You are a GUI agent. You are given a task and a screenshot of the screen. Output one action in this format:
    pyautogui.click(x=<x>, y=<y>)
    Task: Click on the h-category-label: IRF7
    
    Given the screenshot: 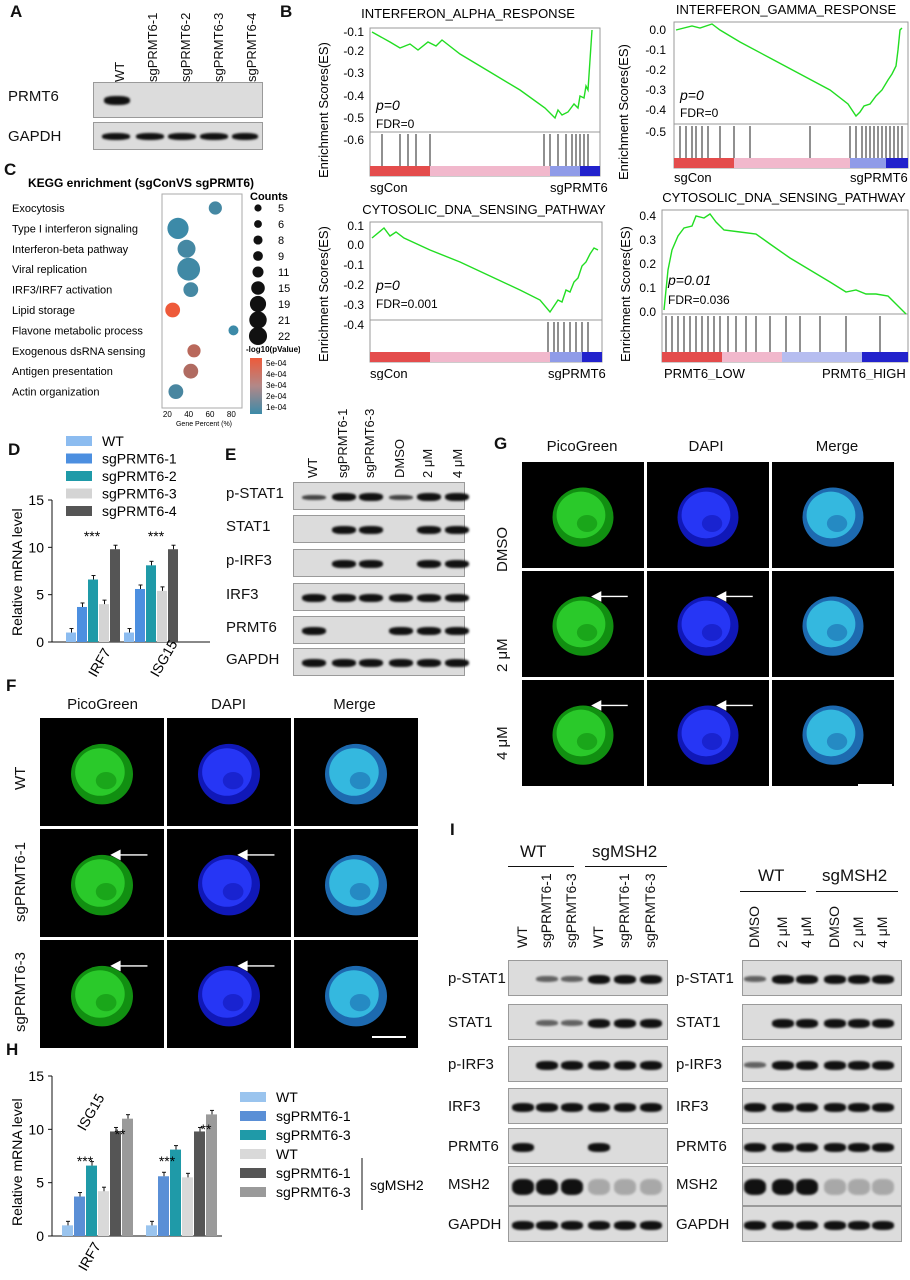 What is the action you would take?
    pyautogui.click(x=89, y=1256)
    